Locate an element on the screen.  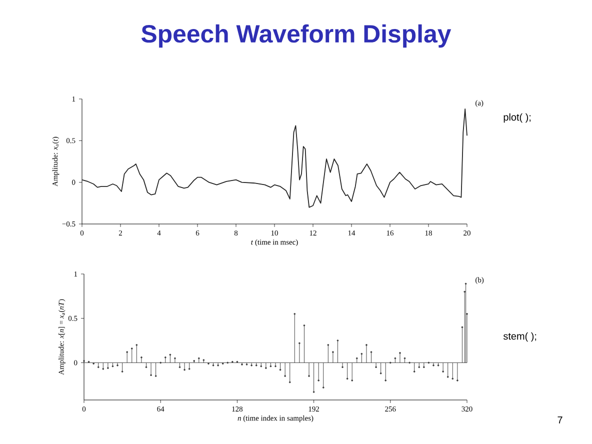
text: 7 is located at coordinates (560, 420).